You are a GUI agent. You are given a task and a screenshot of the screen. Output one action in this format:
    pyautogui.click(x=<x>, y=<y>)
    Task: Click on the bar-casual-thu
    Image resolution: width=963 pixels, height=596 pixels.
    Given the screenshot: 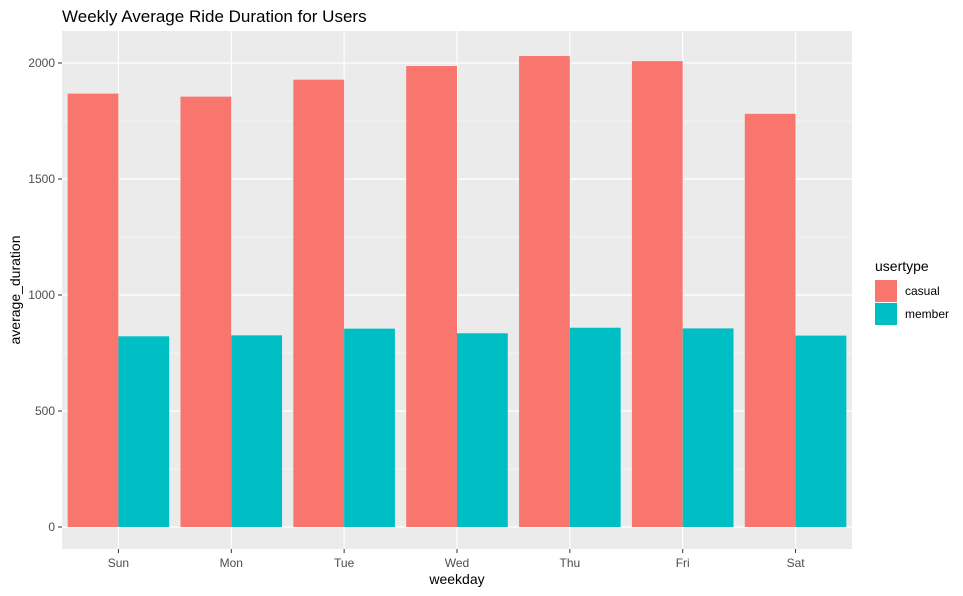 What is the action you would take?
    pyautogui.click(x=544, y=291)
    